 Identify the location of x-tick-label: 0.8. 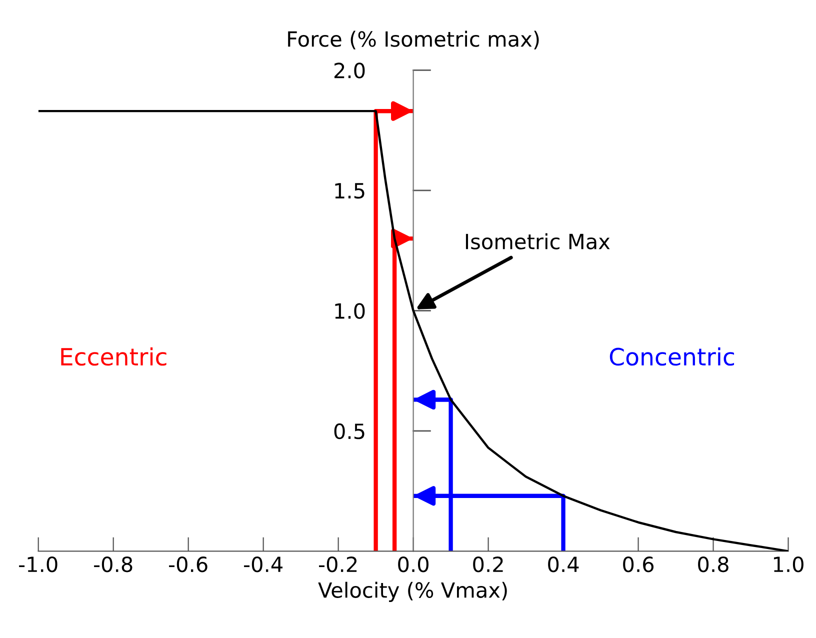
(713, 564).